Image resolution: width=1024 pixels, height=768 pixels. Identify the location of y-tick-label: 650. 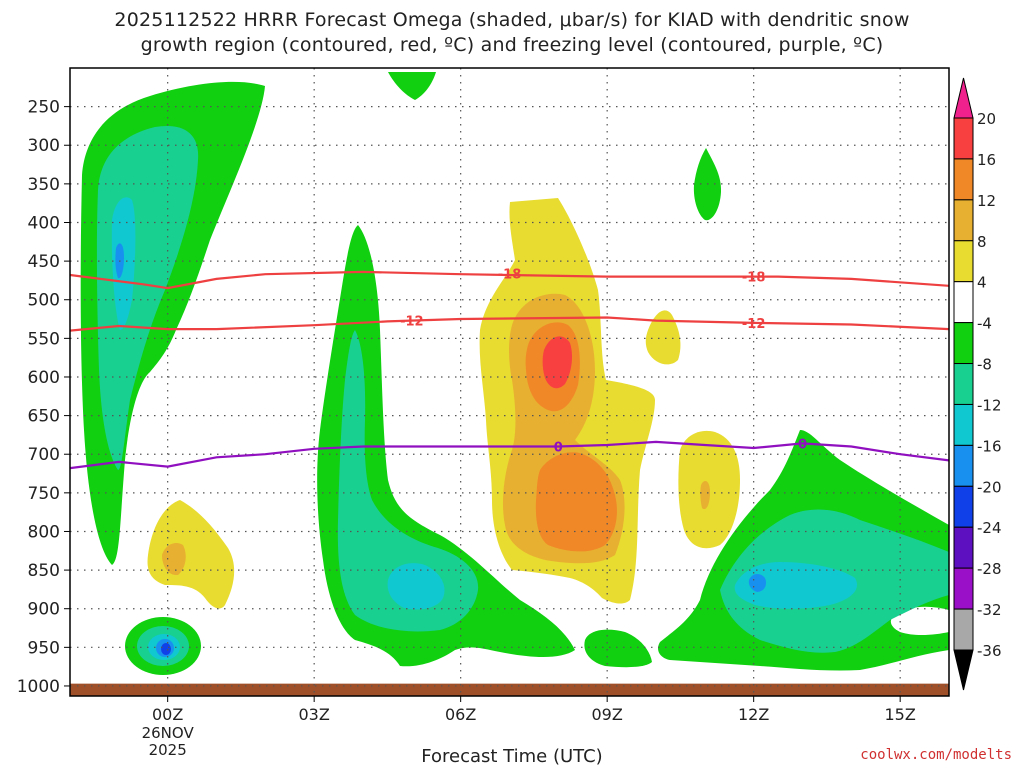
(44, 417).